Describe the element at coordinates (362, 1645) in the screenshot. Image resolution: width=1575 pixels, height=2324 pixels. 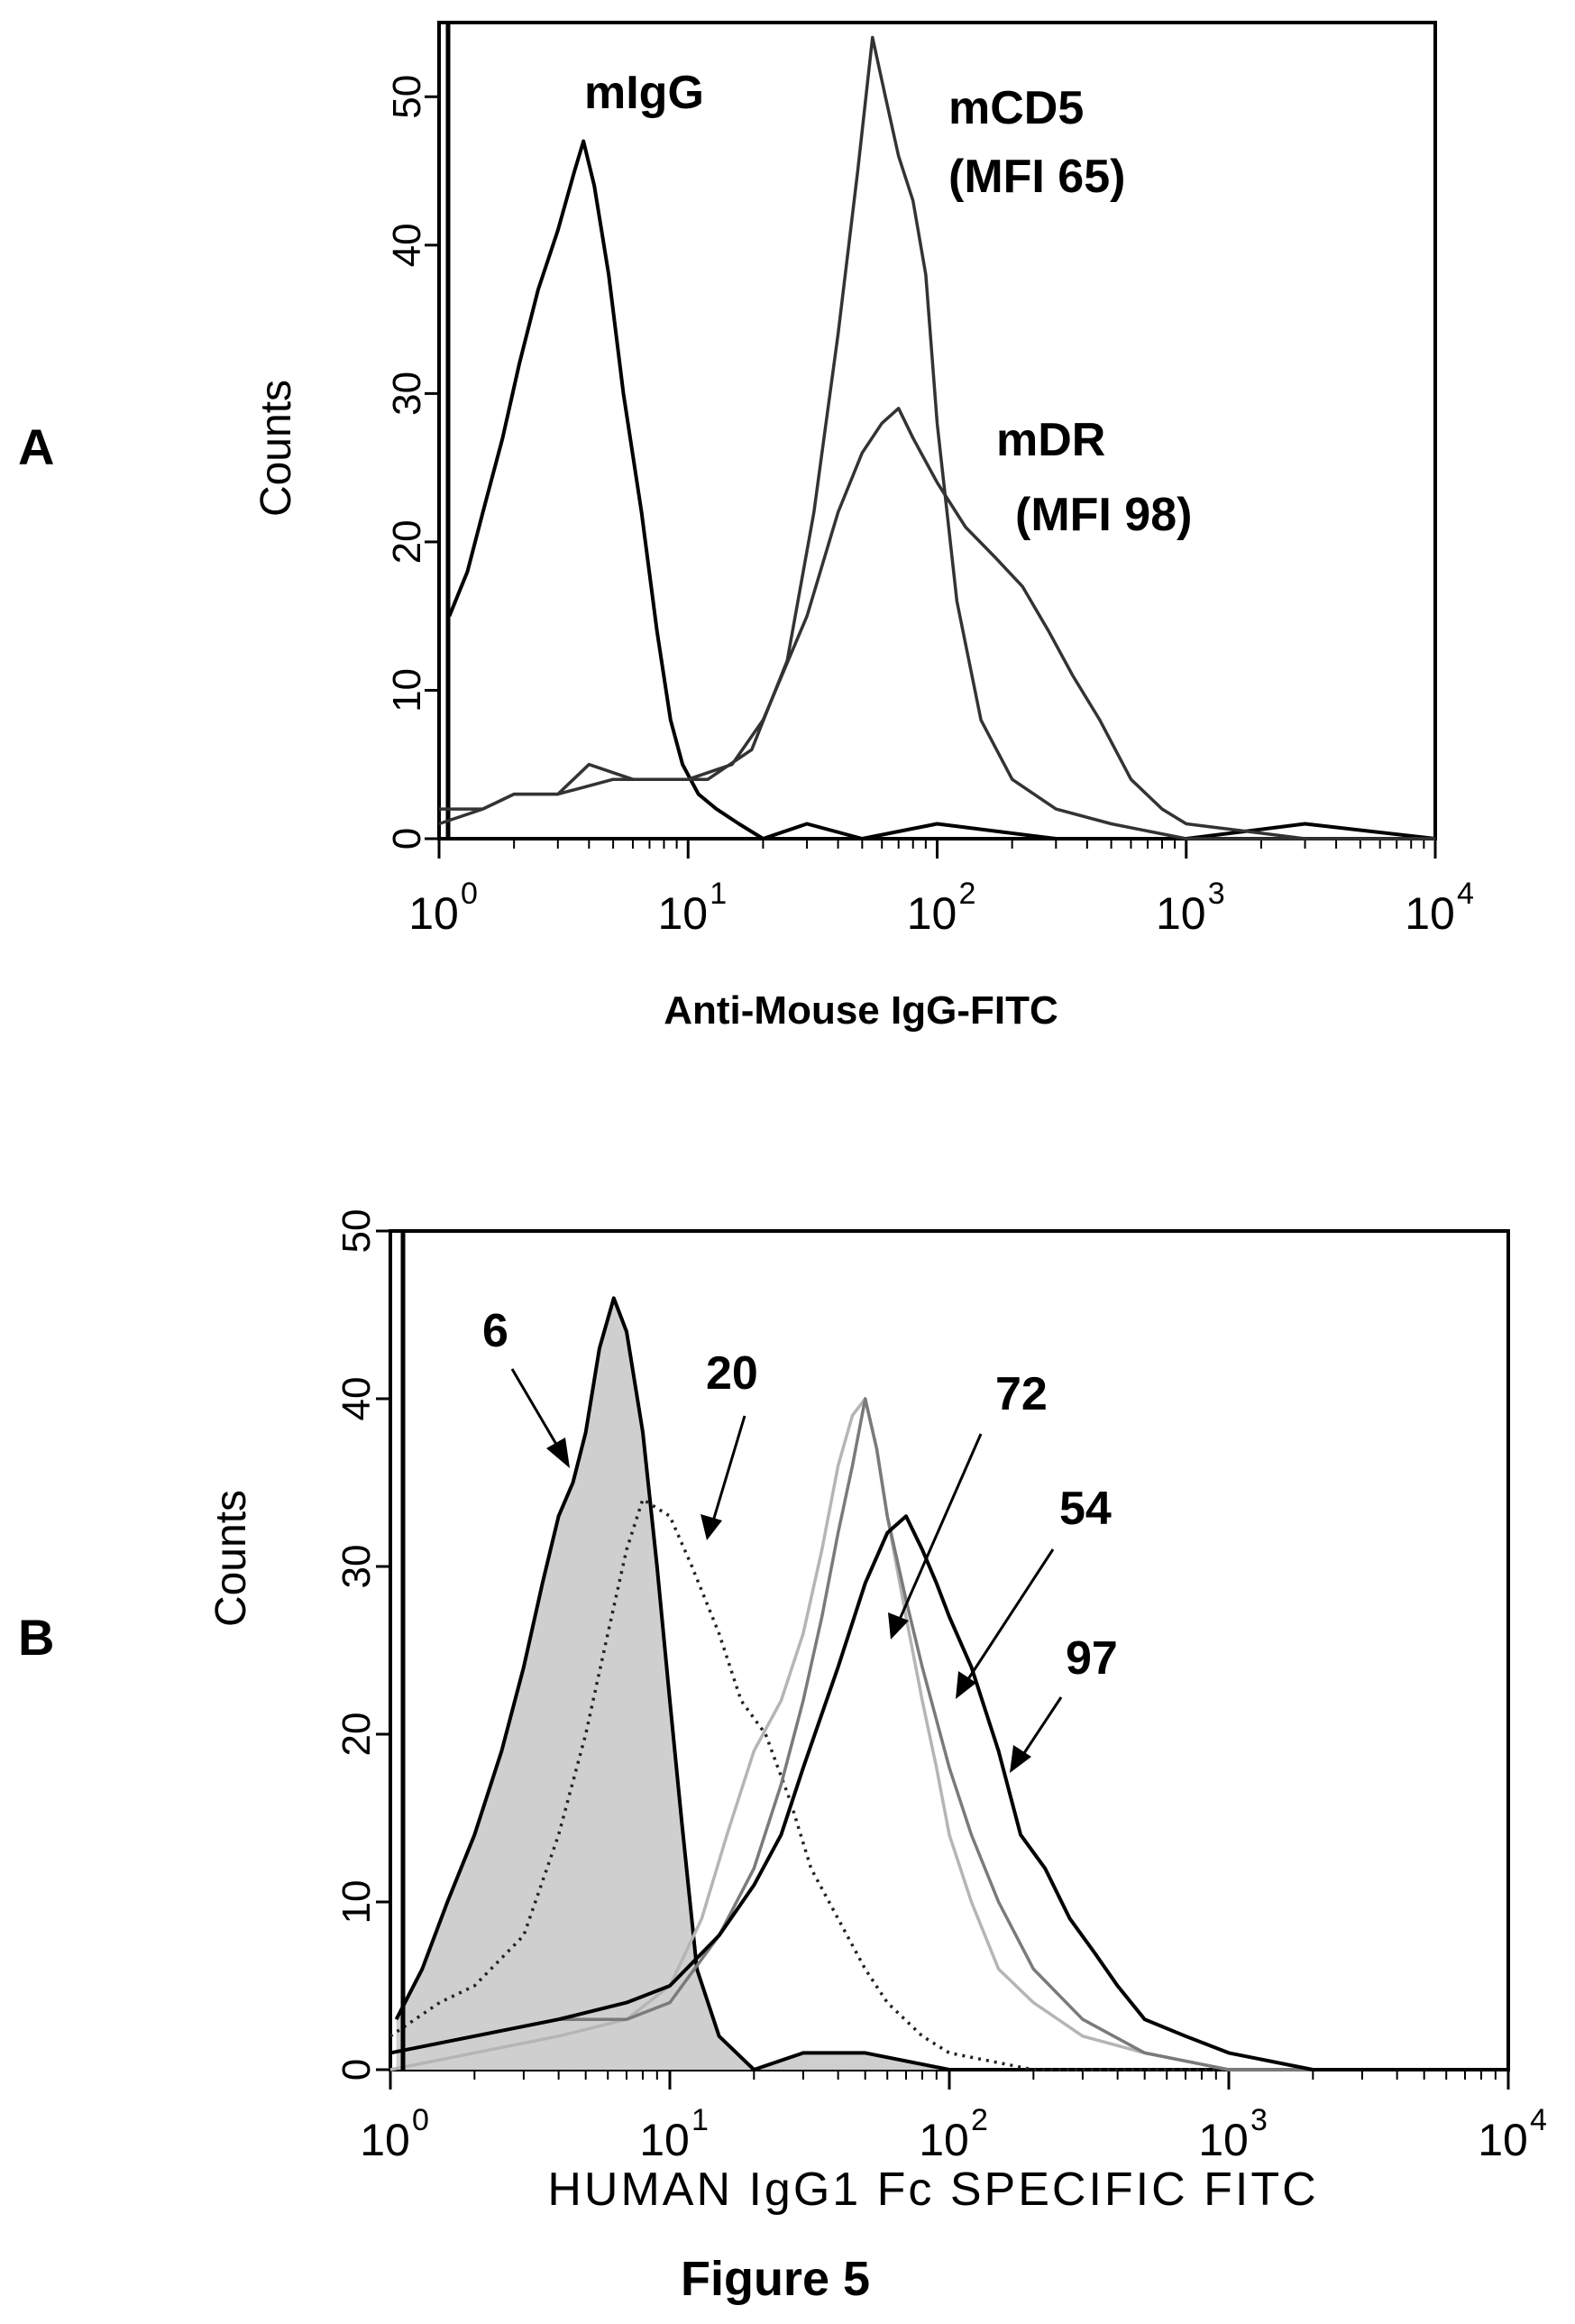
I see `panel-b-y-ticks: 0 10 20 30 40 50` at that location.